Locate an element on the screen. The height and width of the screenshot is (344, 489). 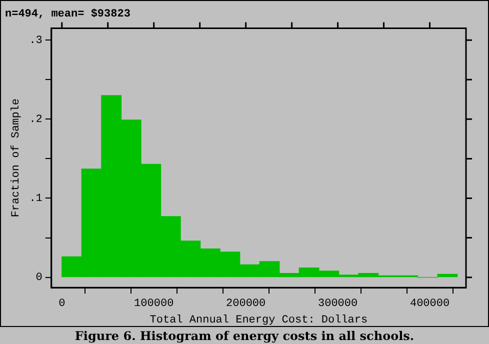
y-tick-label: .1 is located at coordinates (36, 199).